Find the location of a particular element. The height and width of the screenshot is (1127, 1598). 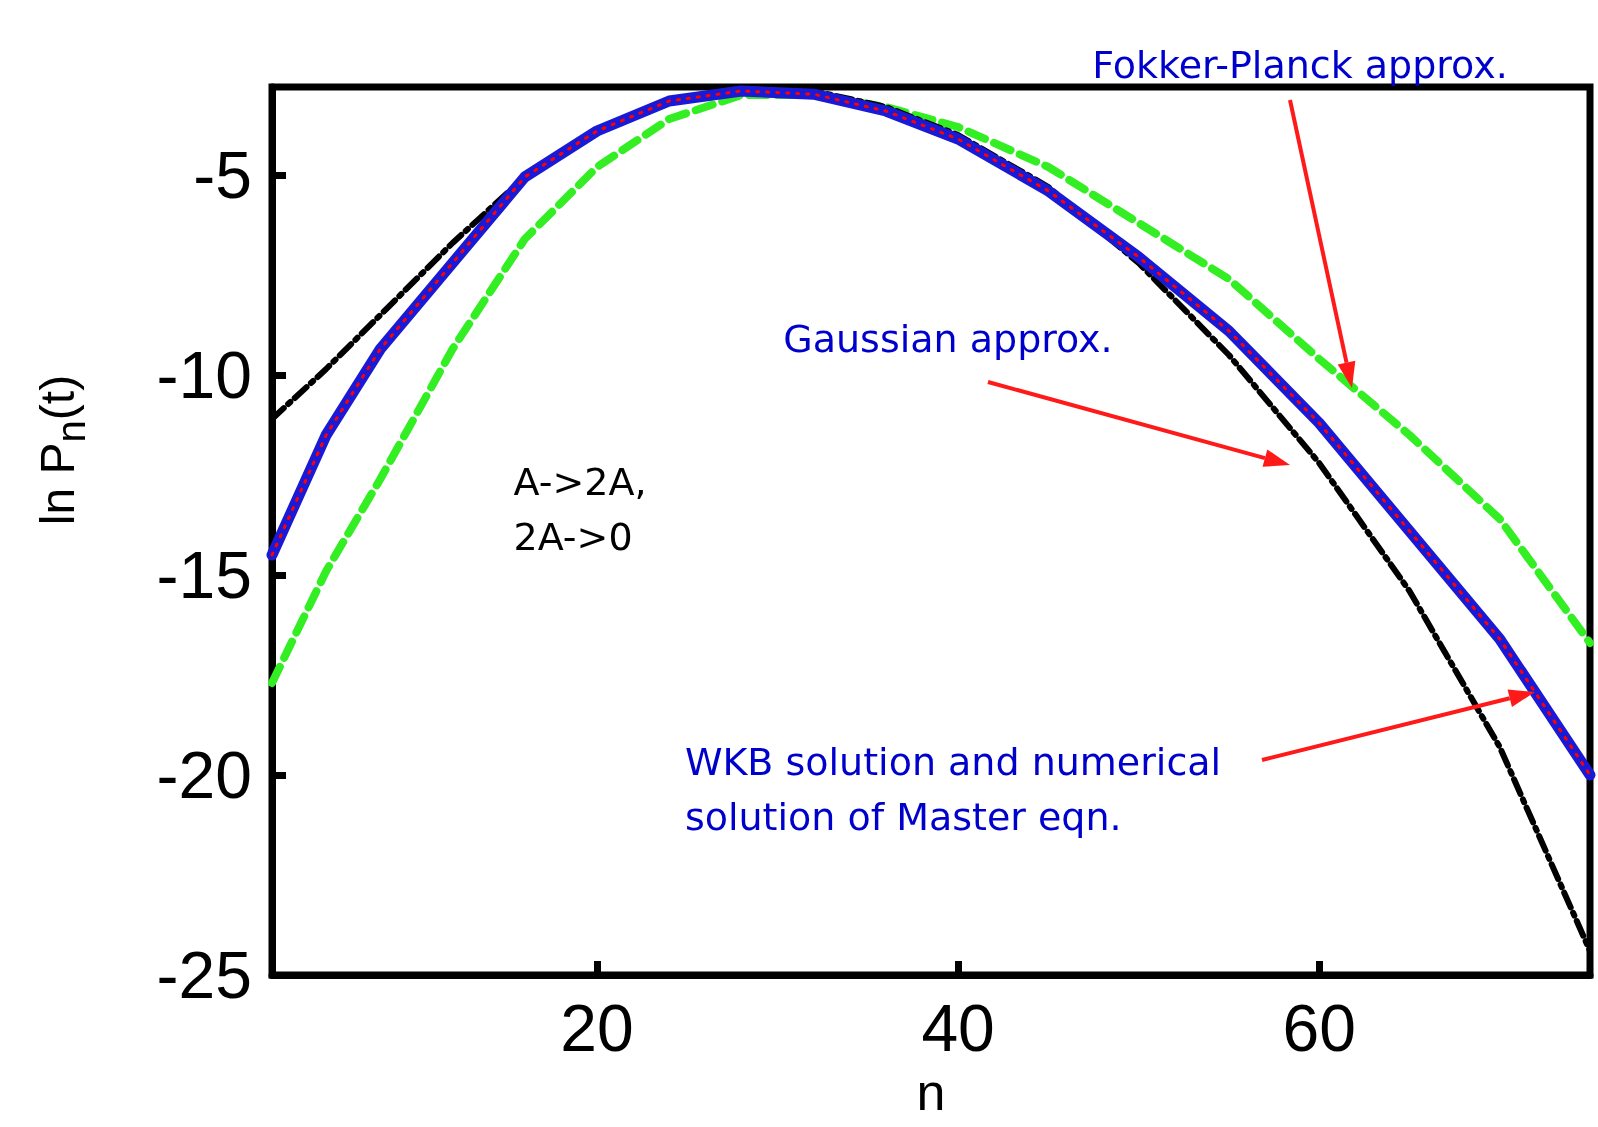

annotation: Gaussian approx. is located at coordinates (948, 340).